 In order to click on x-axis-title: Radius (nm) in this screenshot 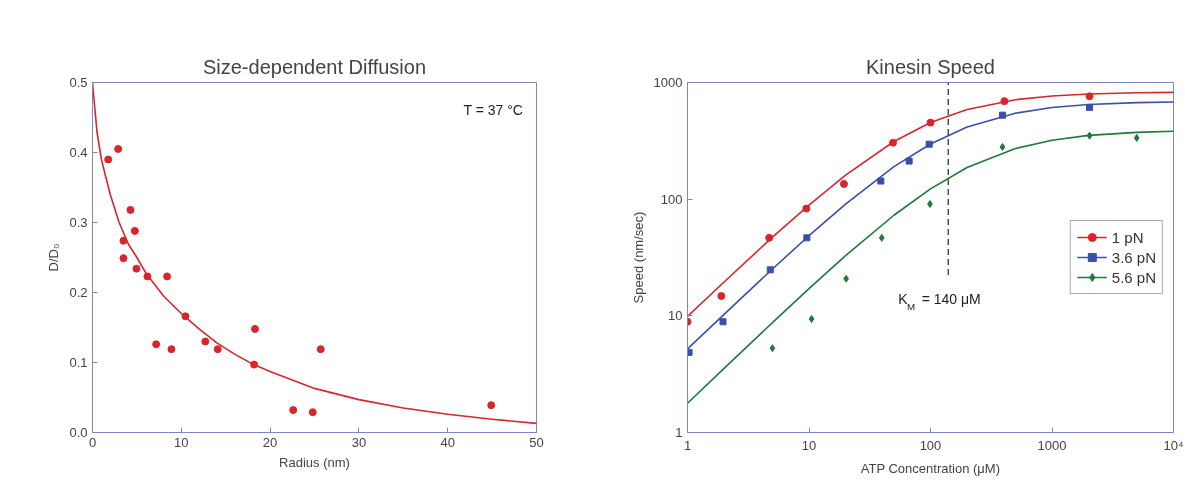, I will do `click(314, 462)`.